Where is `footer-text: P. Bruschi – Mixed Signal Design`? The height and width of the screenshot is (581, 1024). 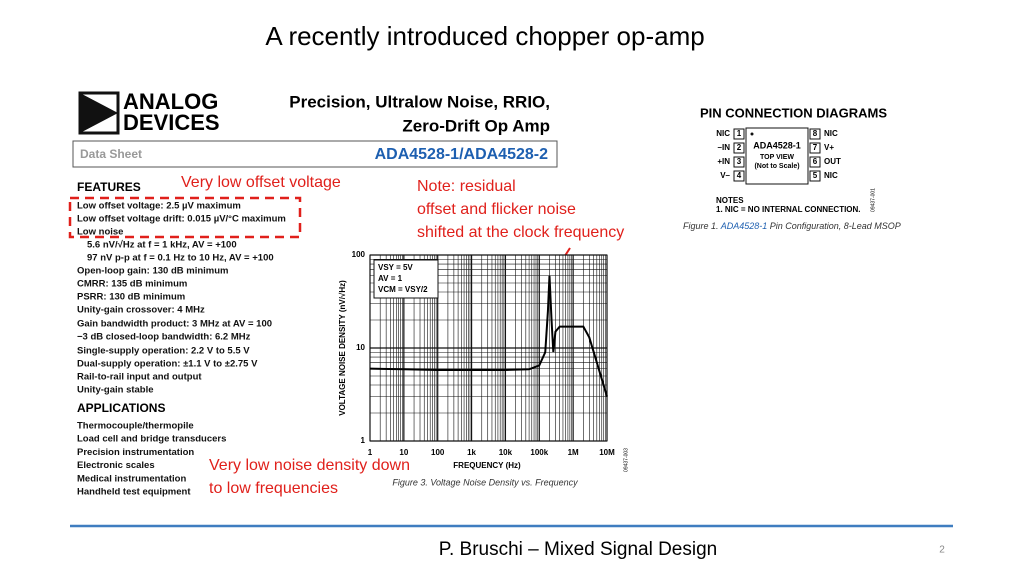 footer-text: P. Bruschi – Mixed Signal Design is located at coordinates (578, 549).